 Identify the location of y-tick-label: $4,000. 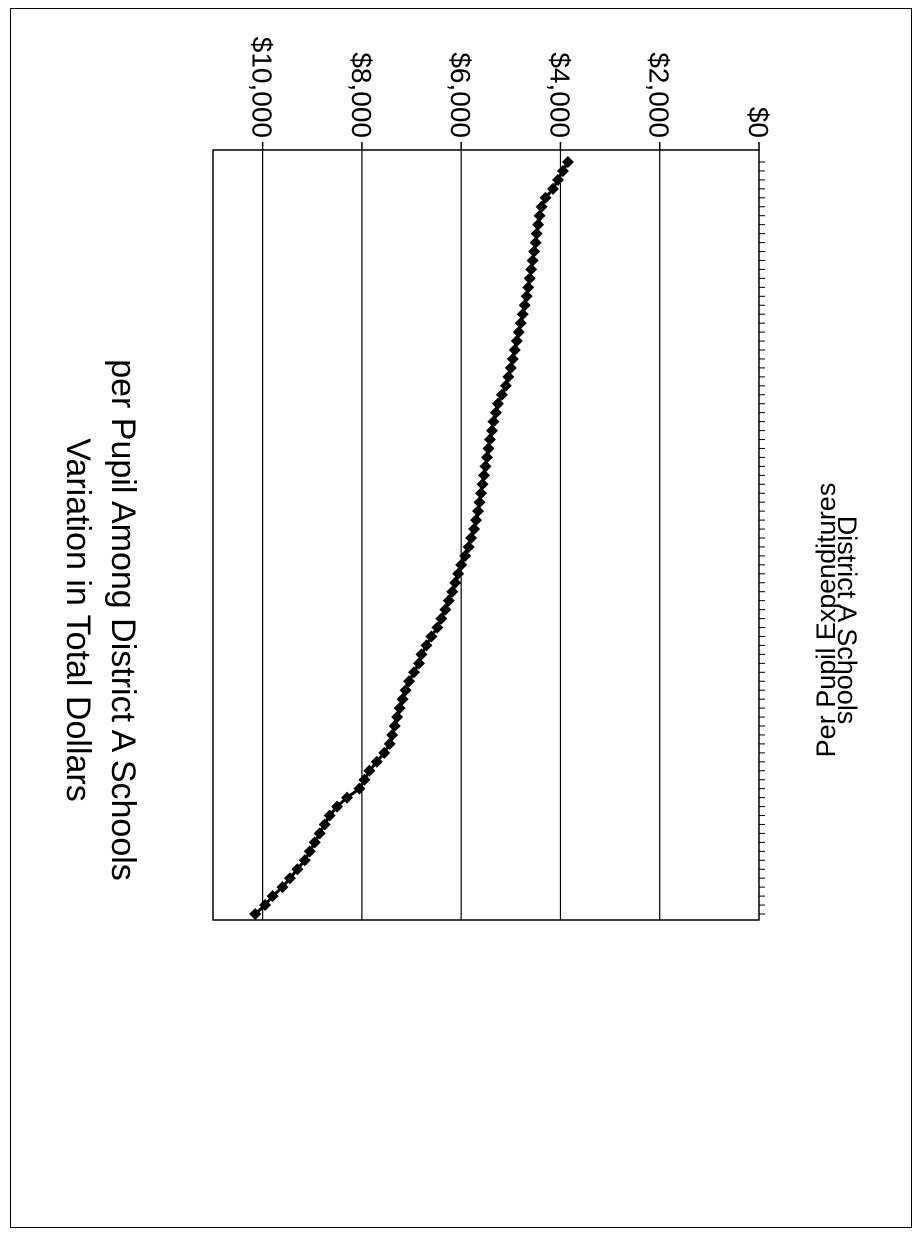
(559, 95).